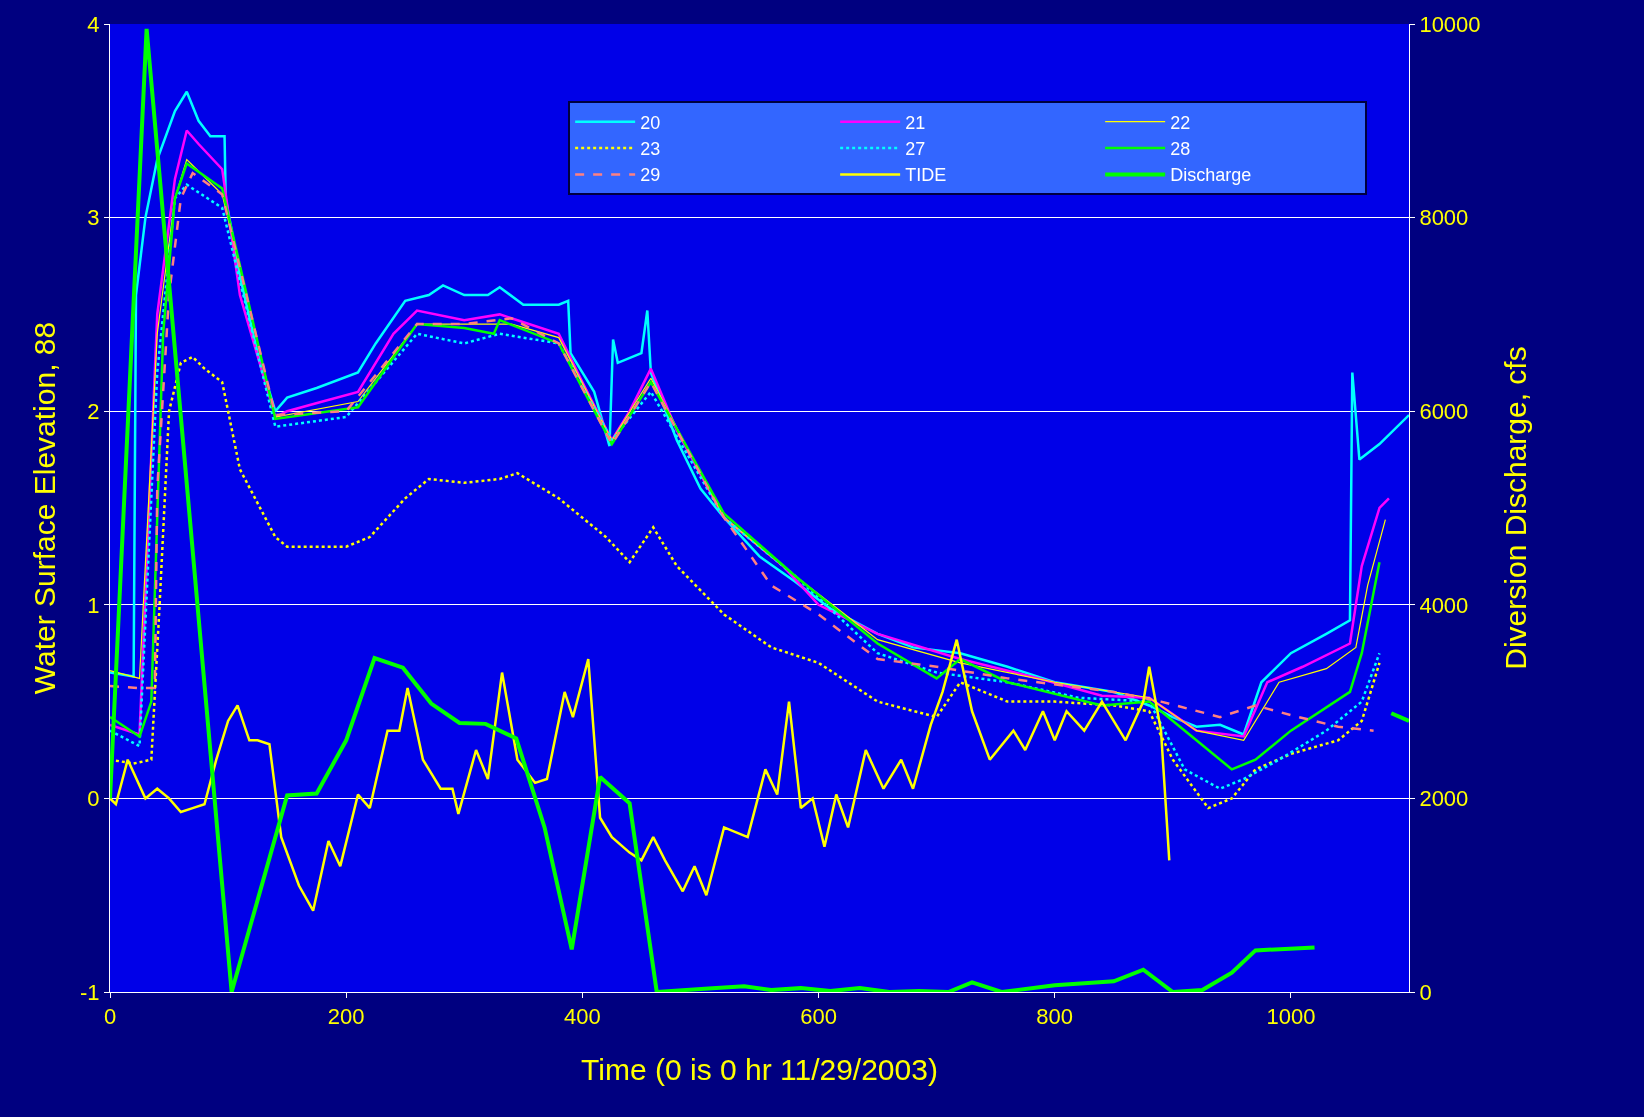 The image size is (1644, 1117). Describe the element at coordinates (1180, 122) in the screenshot. I see `legend-label: 22` at that location.